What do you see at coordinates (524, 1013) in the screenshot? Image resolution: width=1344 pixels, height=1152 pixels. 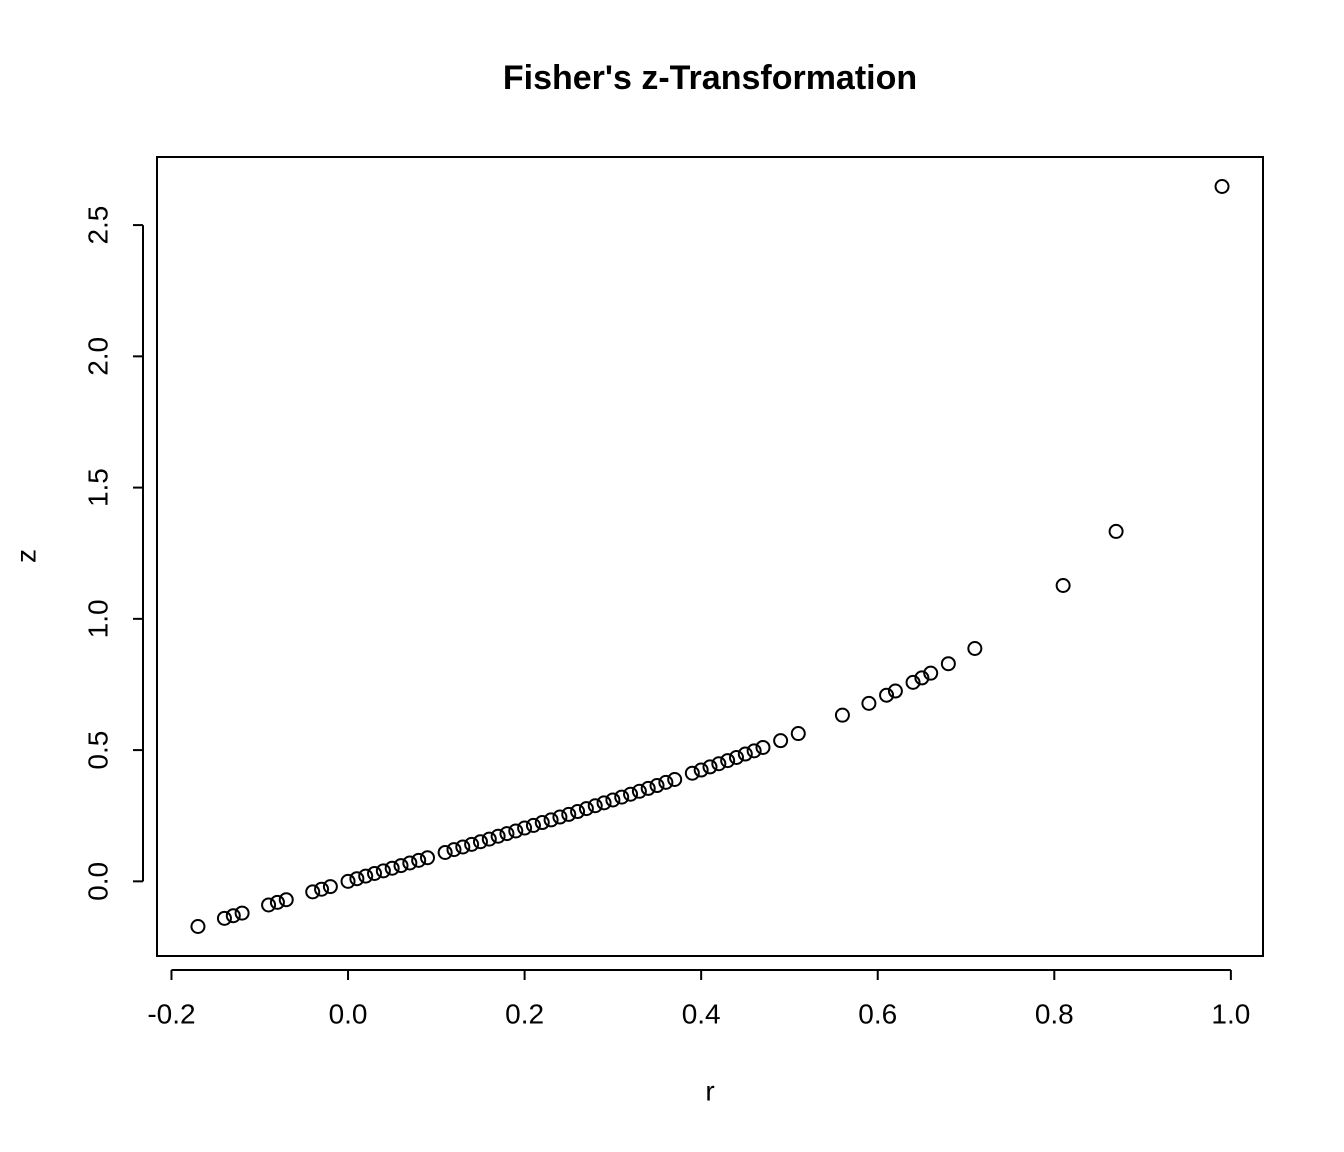 I see `x-tick-label: 0.2` at bounding box center [524, 1013].